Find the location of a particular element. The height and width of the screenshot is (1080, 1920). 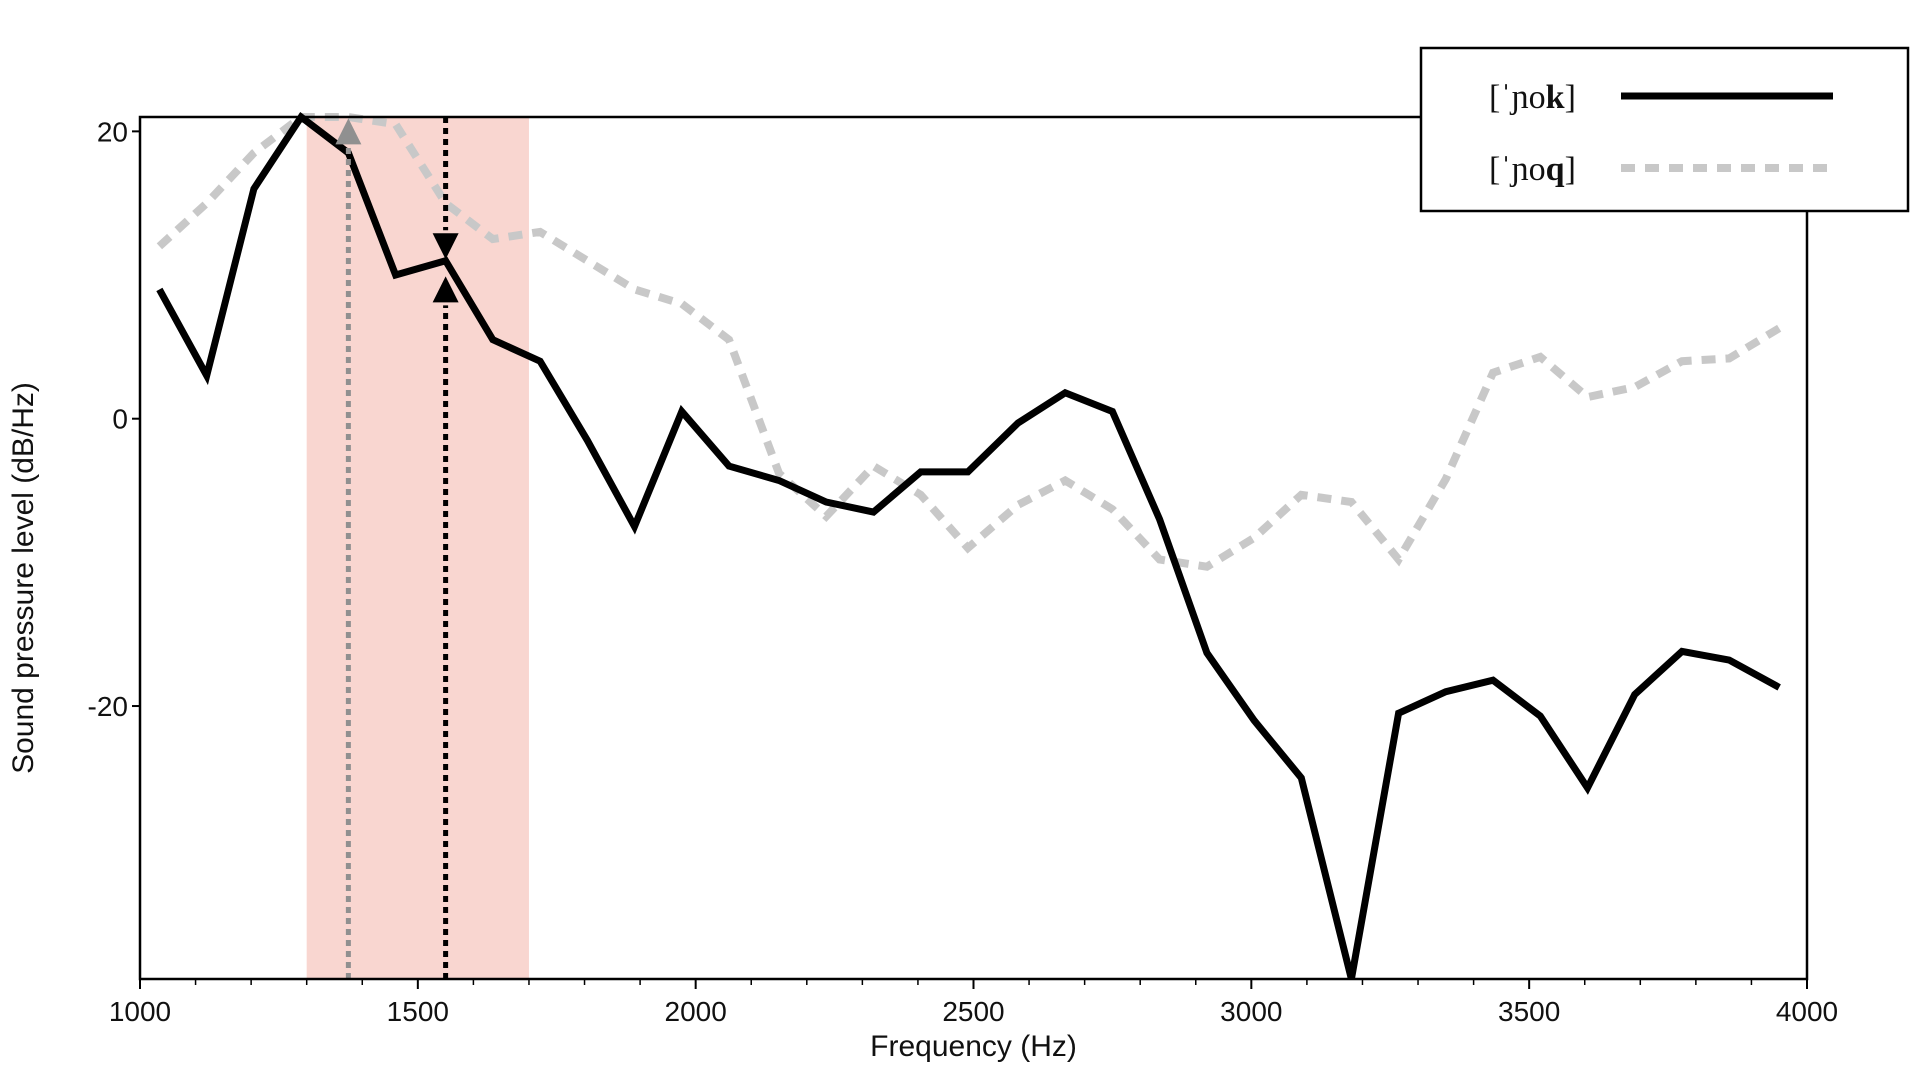

x-tick-label: 2000 is located at coordinates (696, 1011).